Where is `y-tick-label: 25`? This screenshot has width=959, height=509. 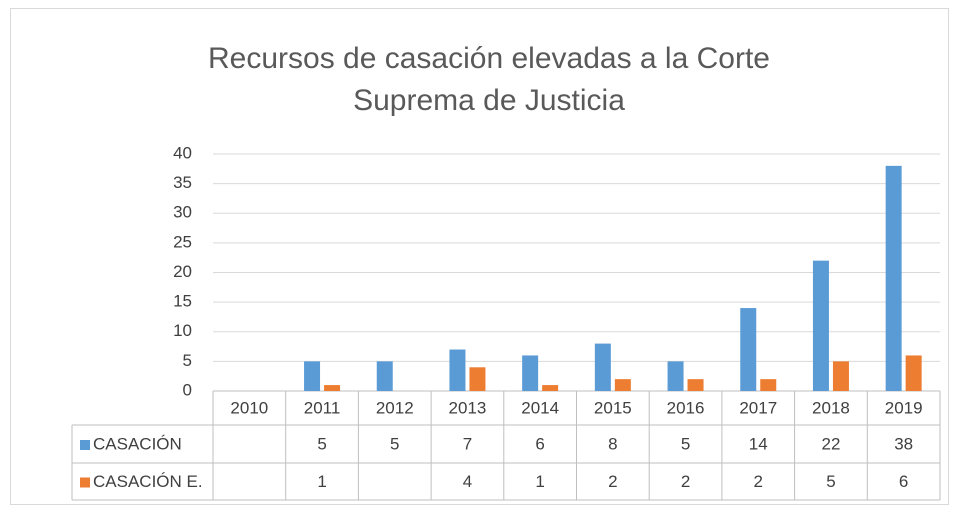
y-tick-label: 25 is located at coordinates (182, 241).